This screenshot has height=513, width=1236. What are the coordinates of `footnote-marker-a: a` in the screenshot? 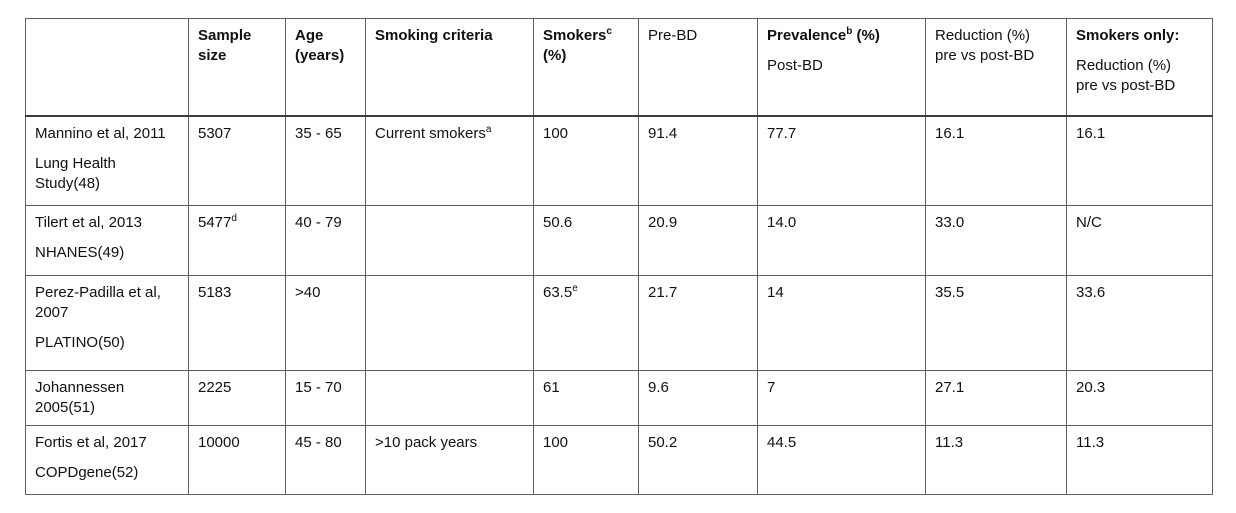 It's located at (488, 129).